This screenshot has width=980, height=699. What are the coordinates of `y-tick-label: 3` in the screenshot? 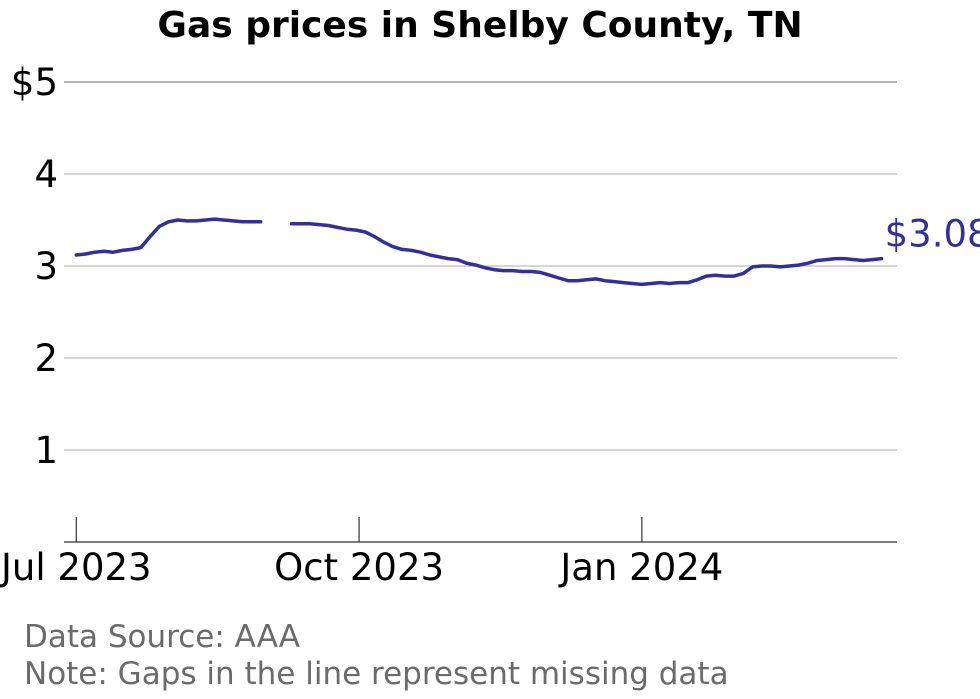 It's located at (46, 266).